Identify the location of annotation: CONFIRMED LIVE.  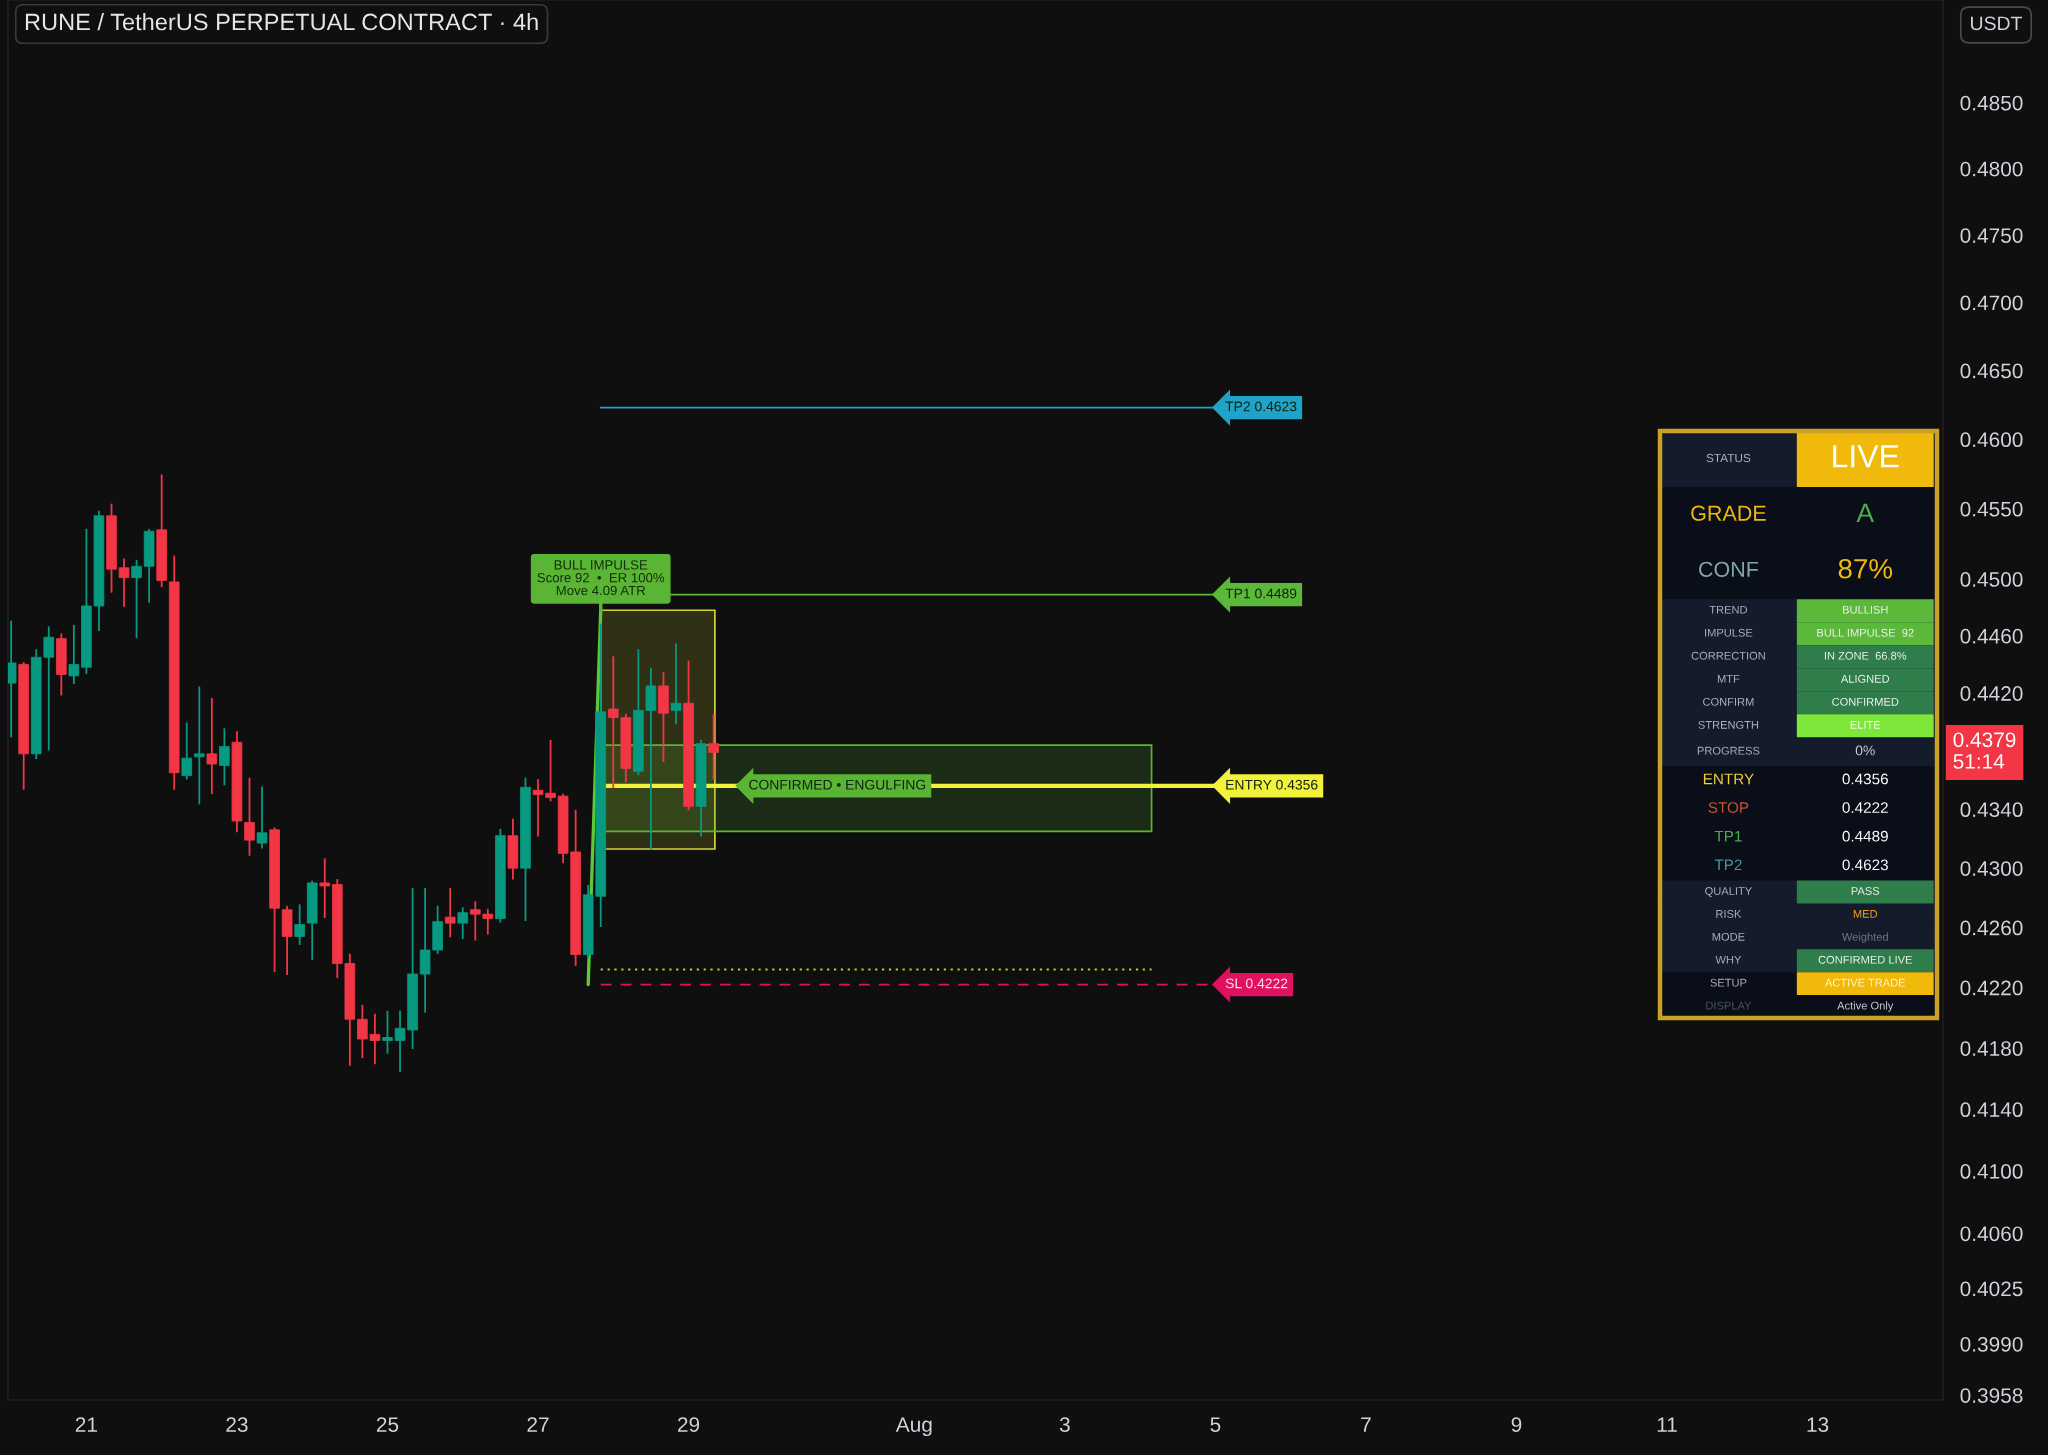
(1865, 959).